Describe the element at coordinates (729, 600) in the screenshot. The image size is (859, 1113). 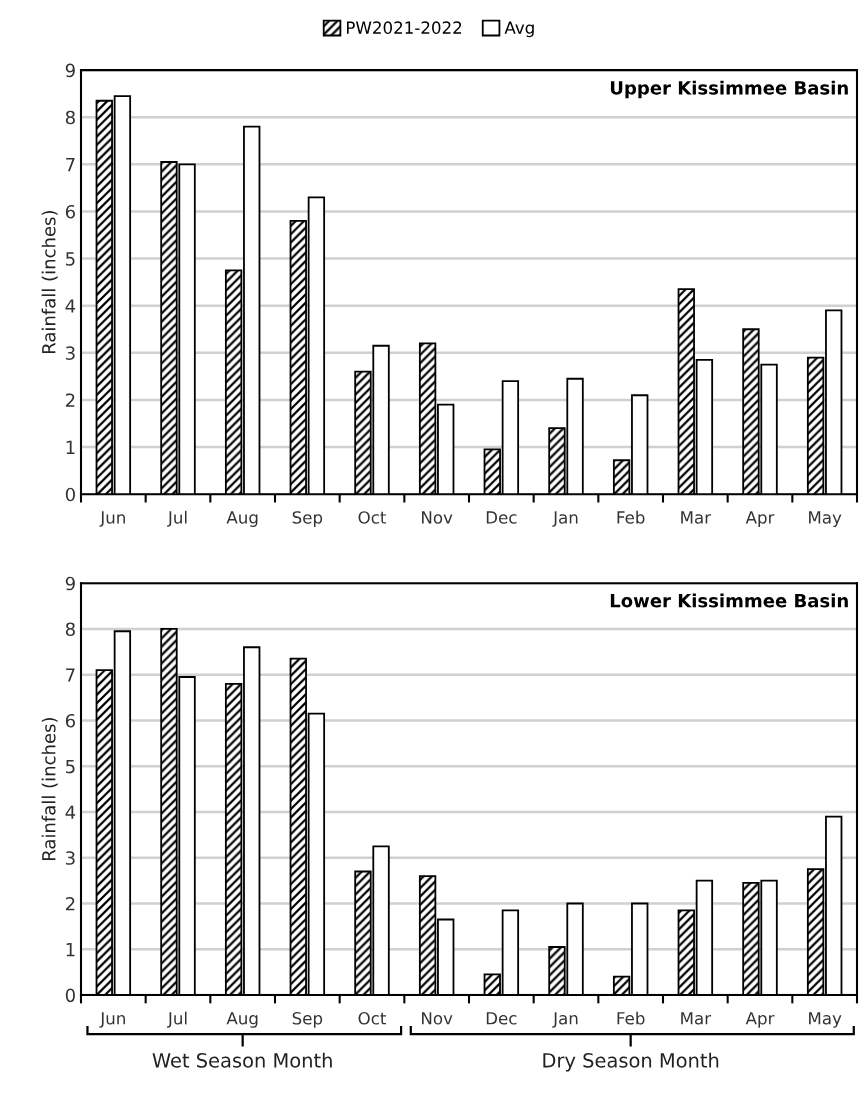
I see `chart-title: Lower Kissimmee Basin` at that location.